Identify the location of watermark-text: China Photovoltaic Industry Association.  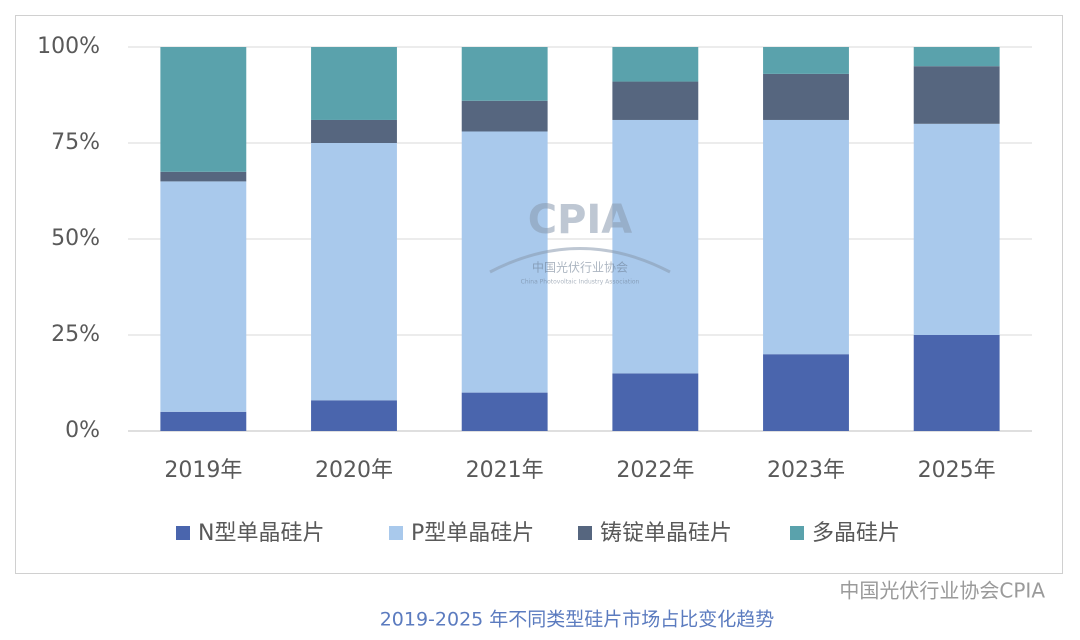
(580, 282).